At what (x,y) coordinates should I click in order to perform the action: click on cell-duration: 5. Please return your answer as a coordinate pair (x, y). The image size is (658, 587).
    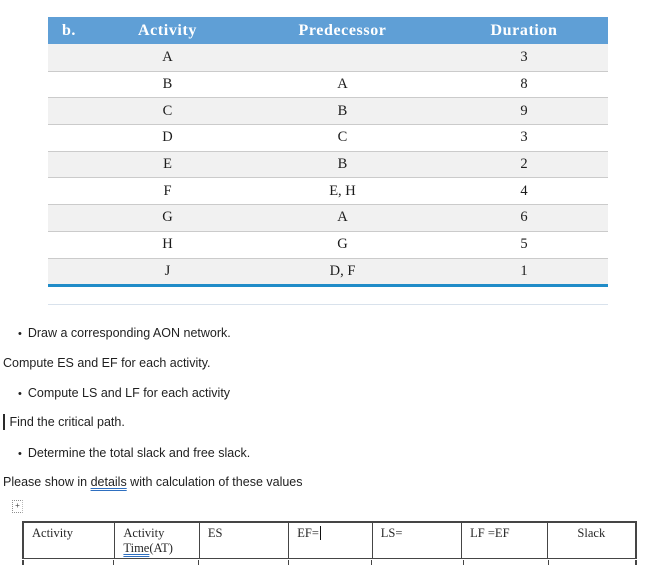
    Looking at the image, I should click on (524, 244).